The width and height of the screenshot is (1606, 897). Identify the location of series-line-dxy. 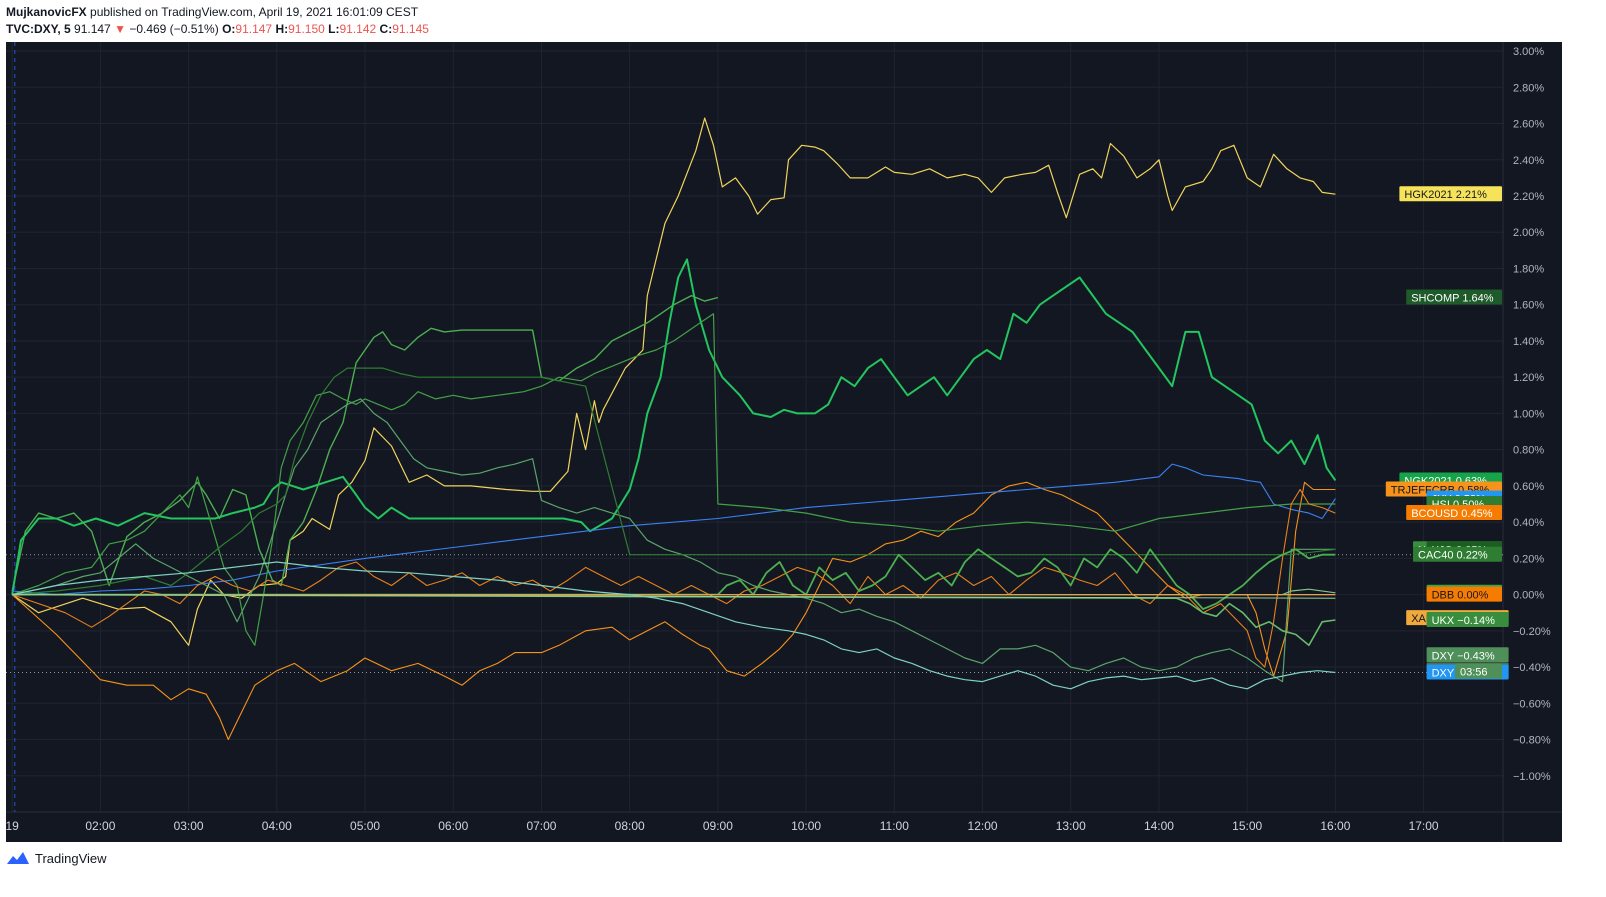
(674, 625).